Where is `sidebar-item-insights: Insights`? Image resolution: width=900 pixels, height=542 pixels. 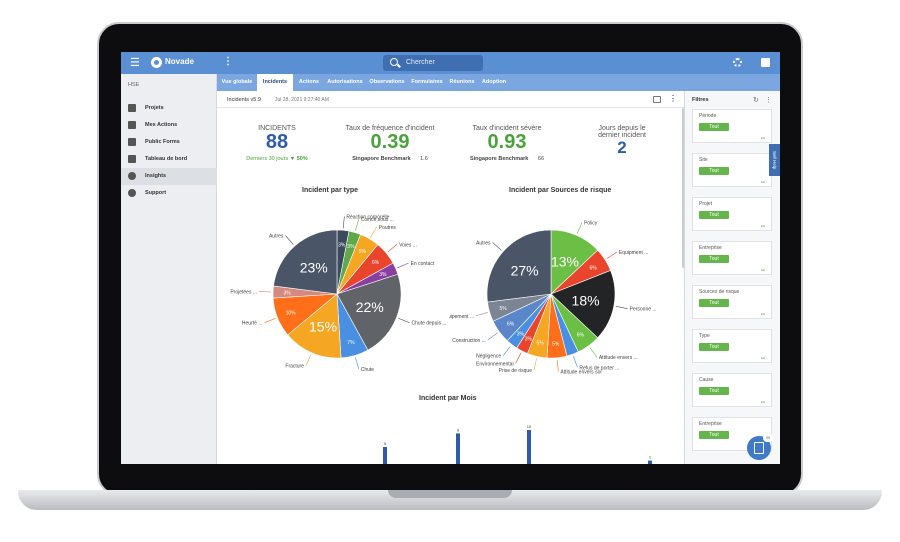
sidebar-item-insights: Insights is located at coordinates (169, 176).